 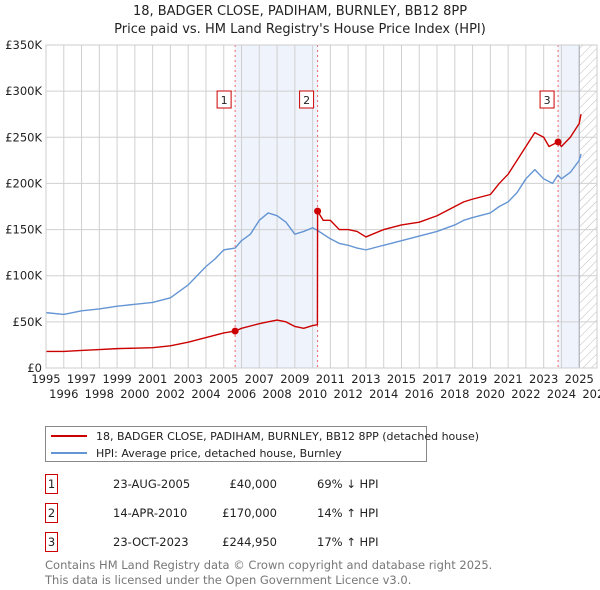 I want to click on x-tick-label: 2025, so click(x=579, y=379).